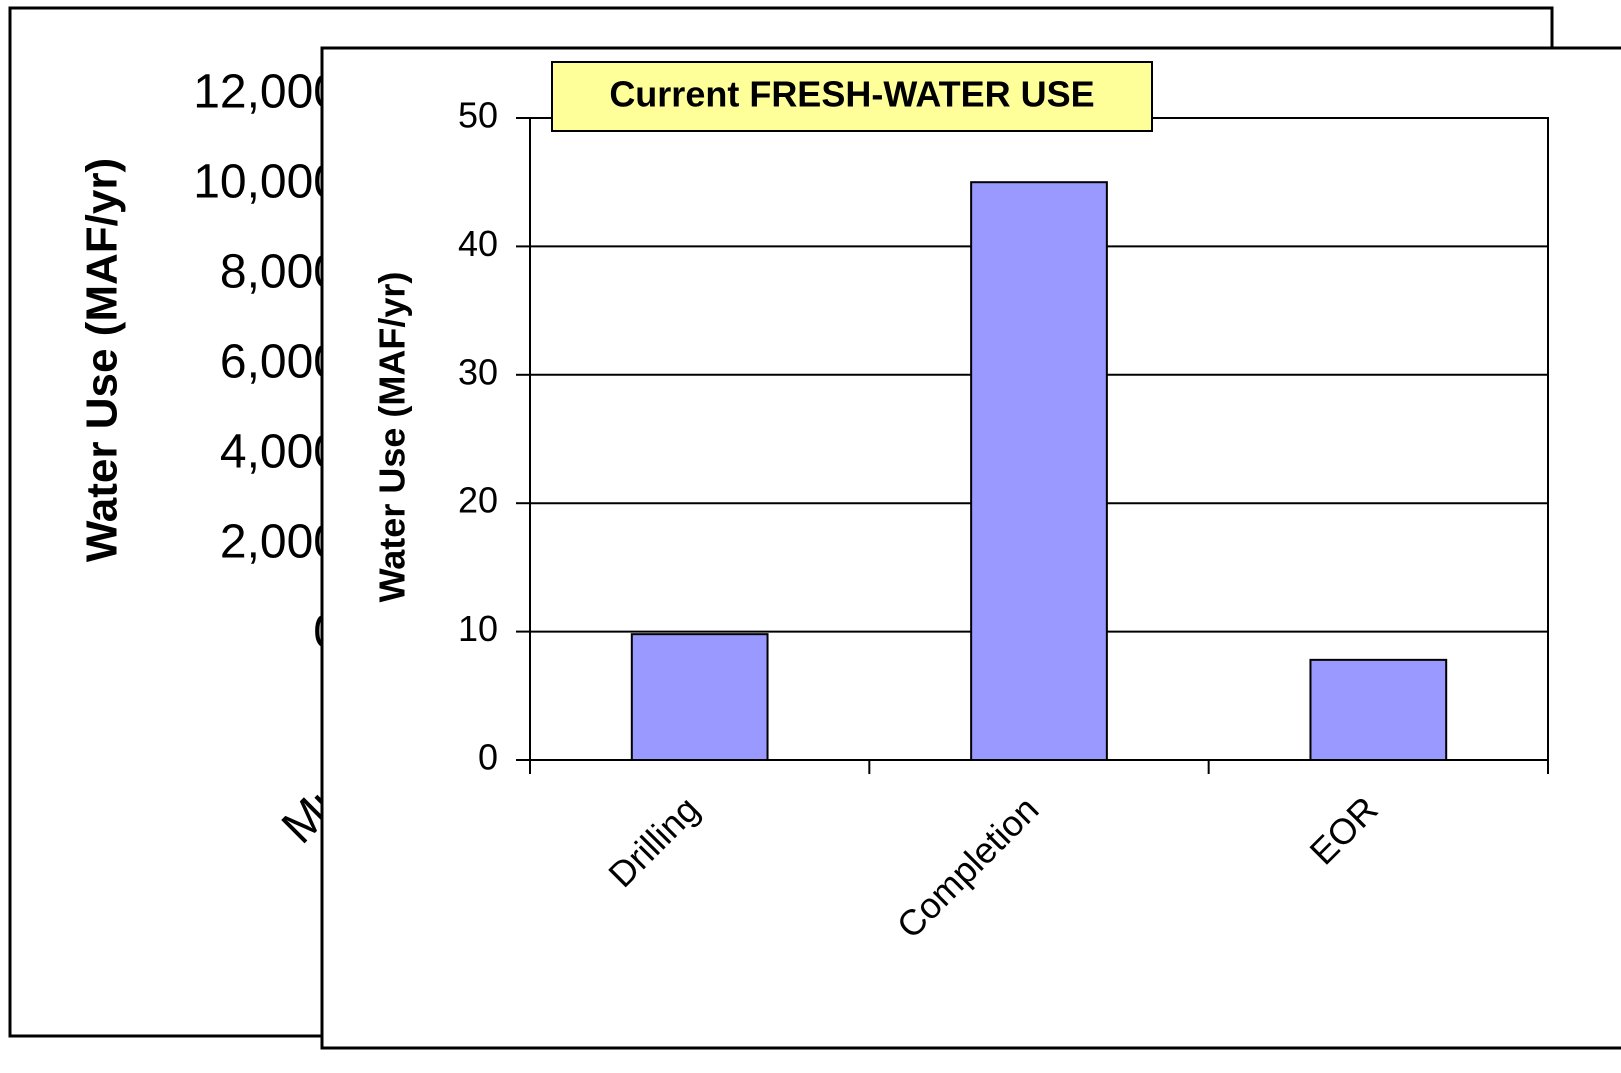  Describe the element at coordinates (478, 243) in the screenshot. I see `y-tick-label: 40` at that location.